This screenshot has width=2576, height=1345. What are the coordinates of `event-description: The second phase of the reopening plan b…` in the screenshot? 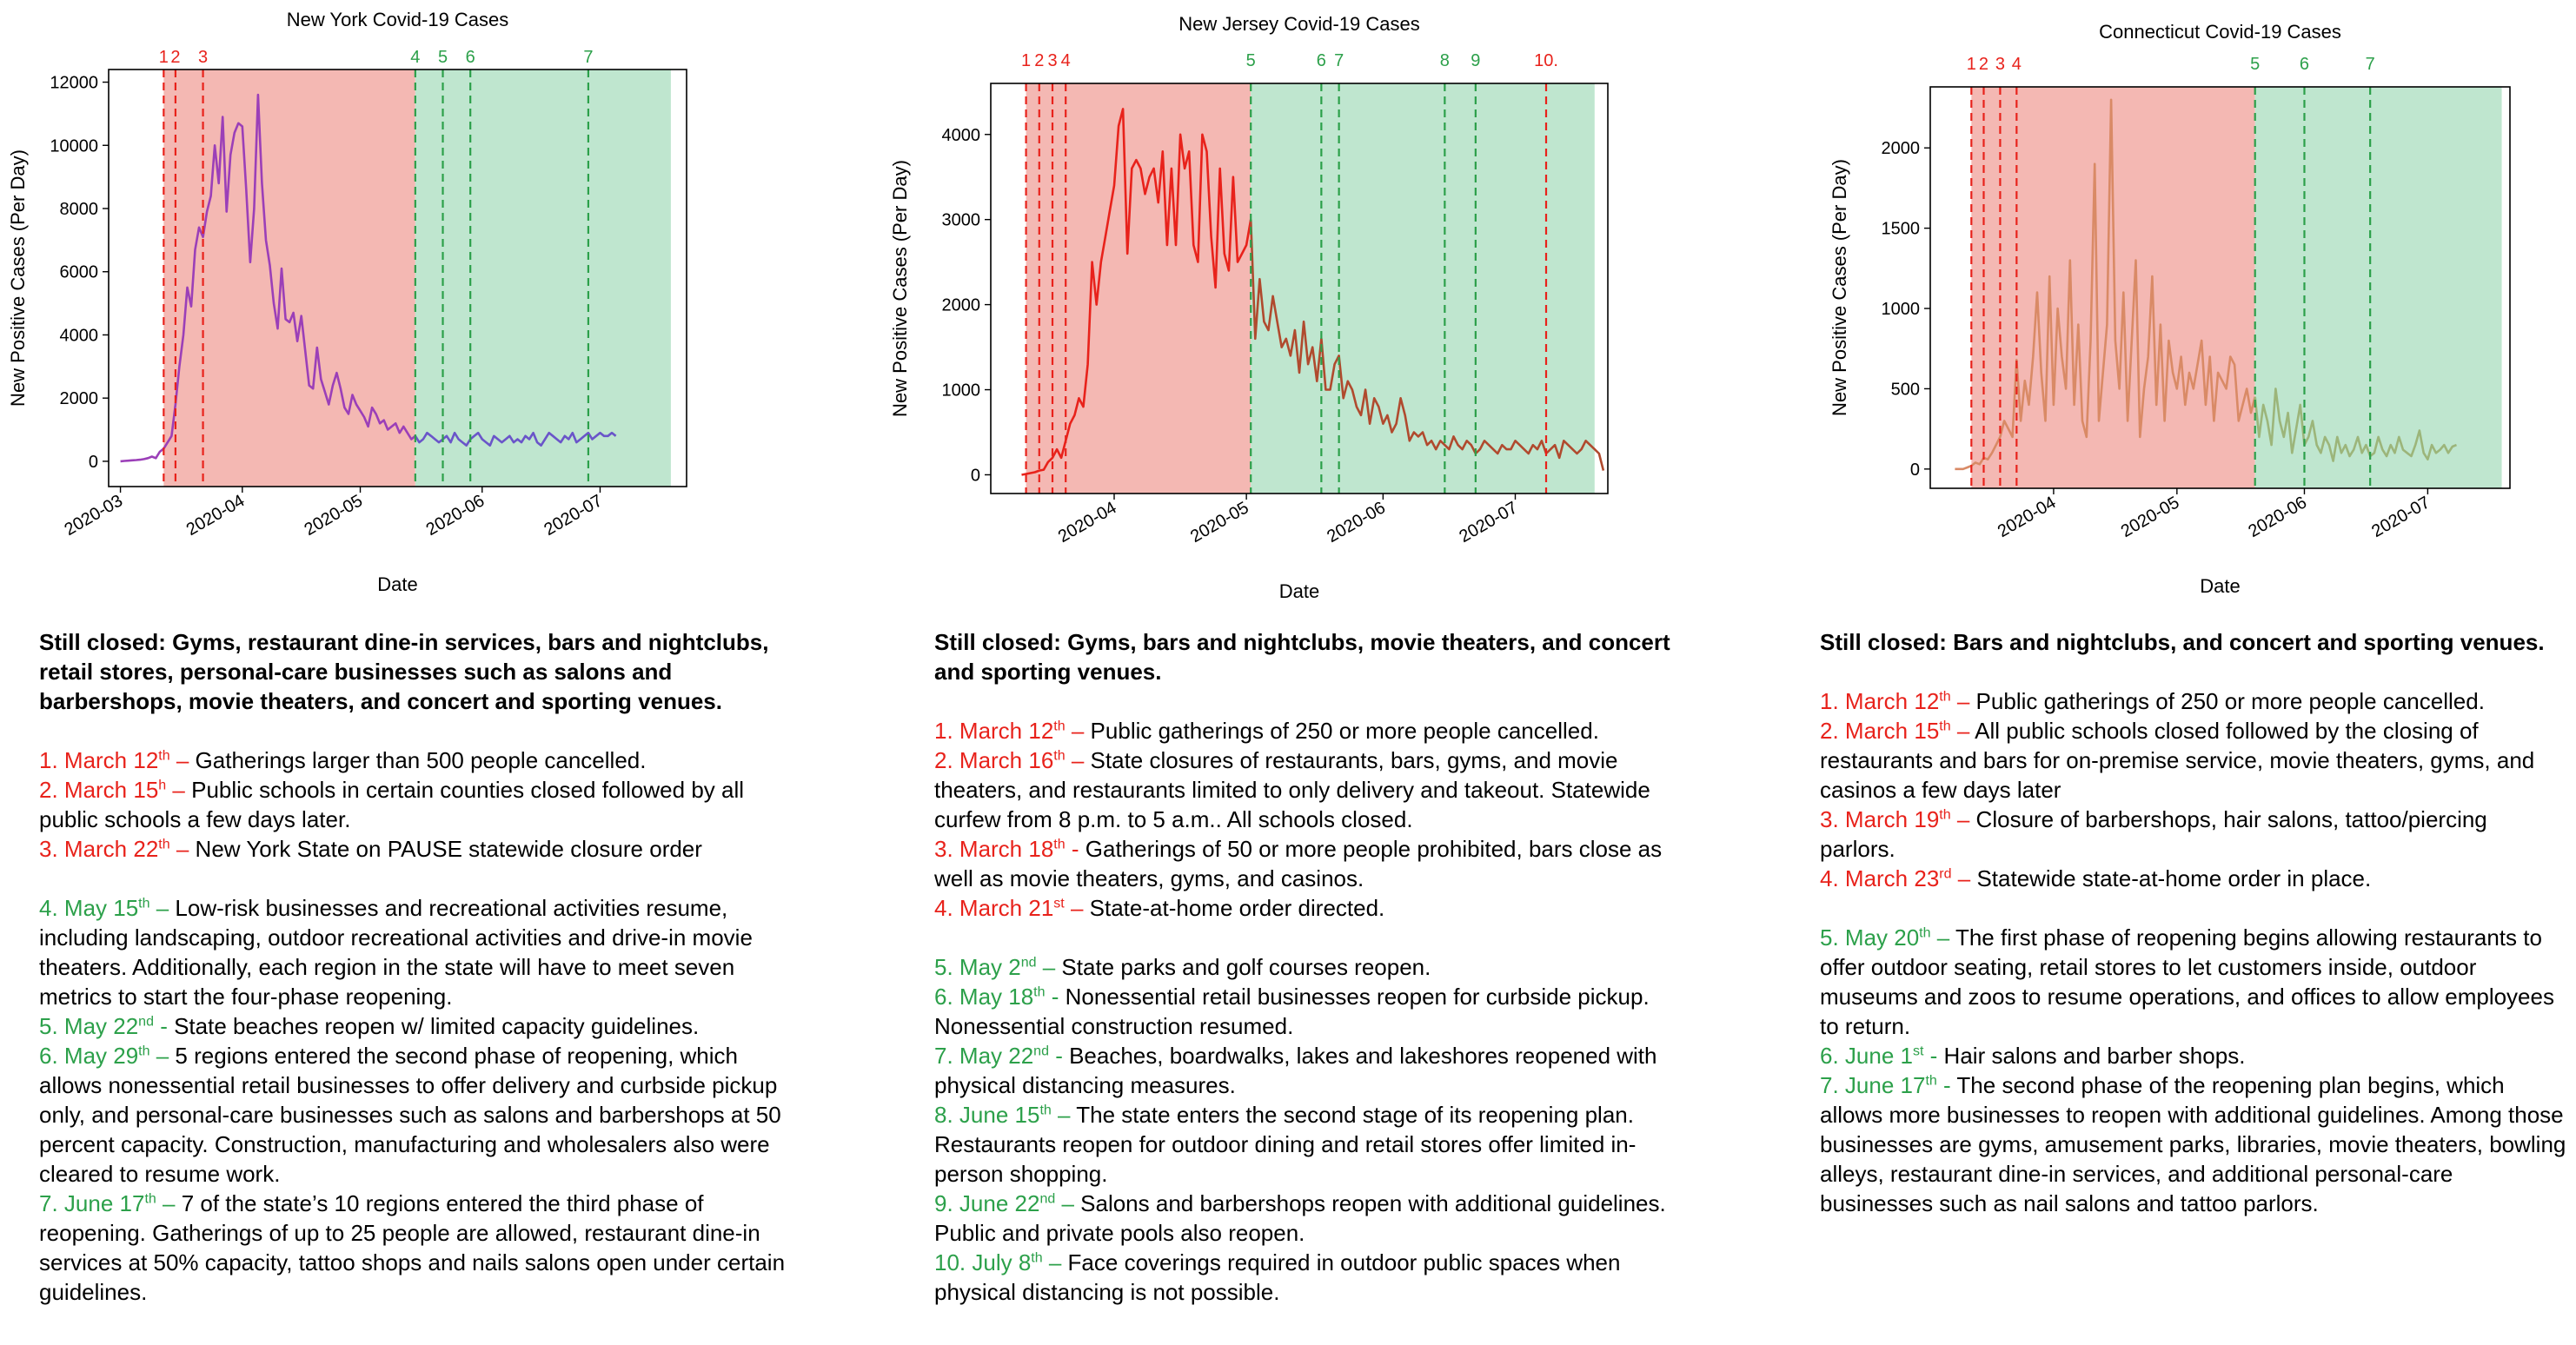 It's located at (2193, 1144).